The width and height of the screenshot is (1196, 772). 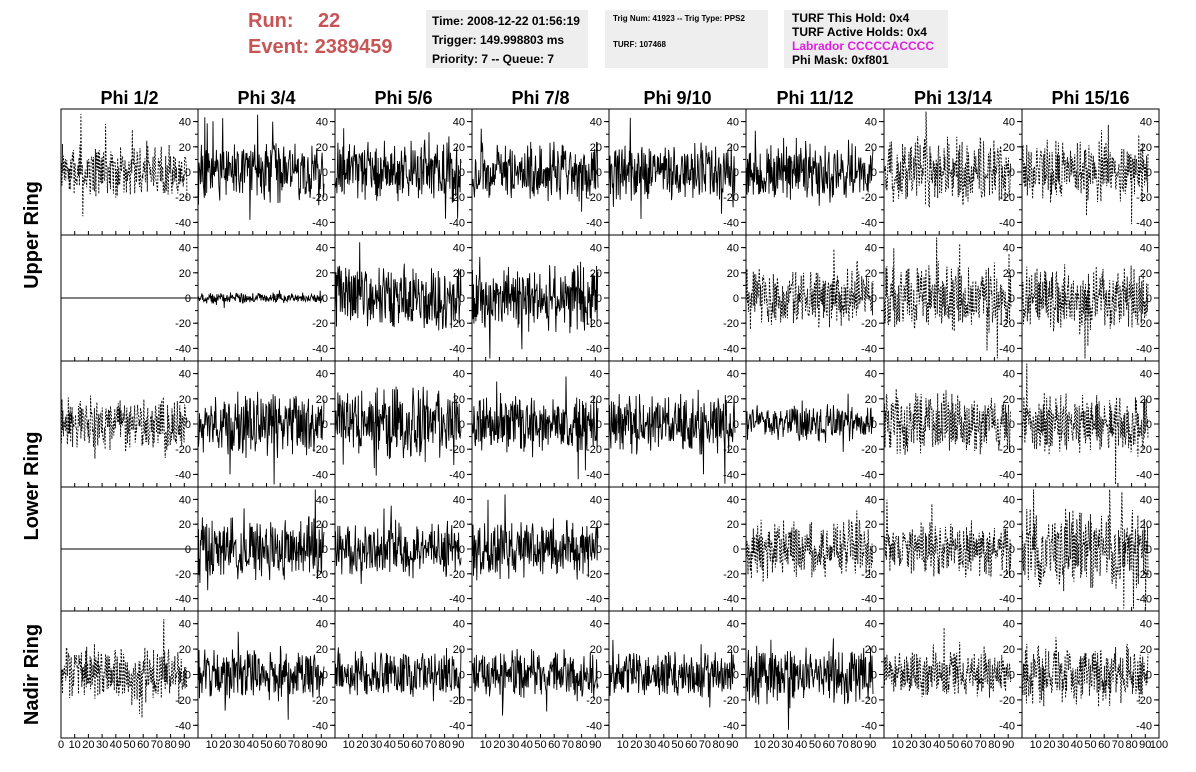 I want to click on turf-hold-line: TURF This Hold: 0x4, so click(x=851, y=18).